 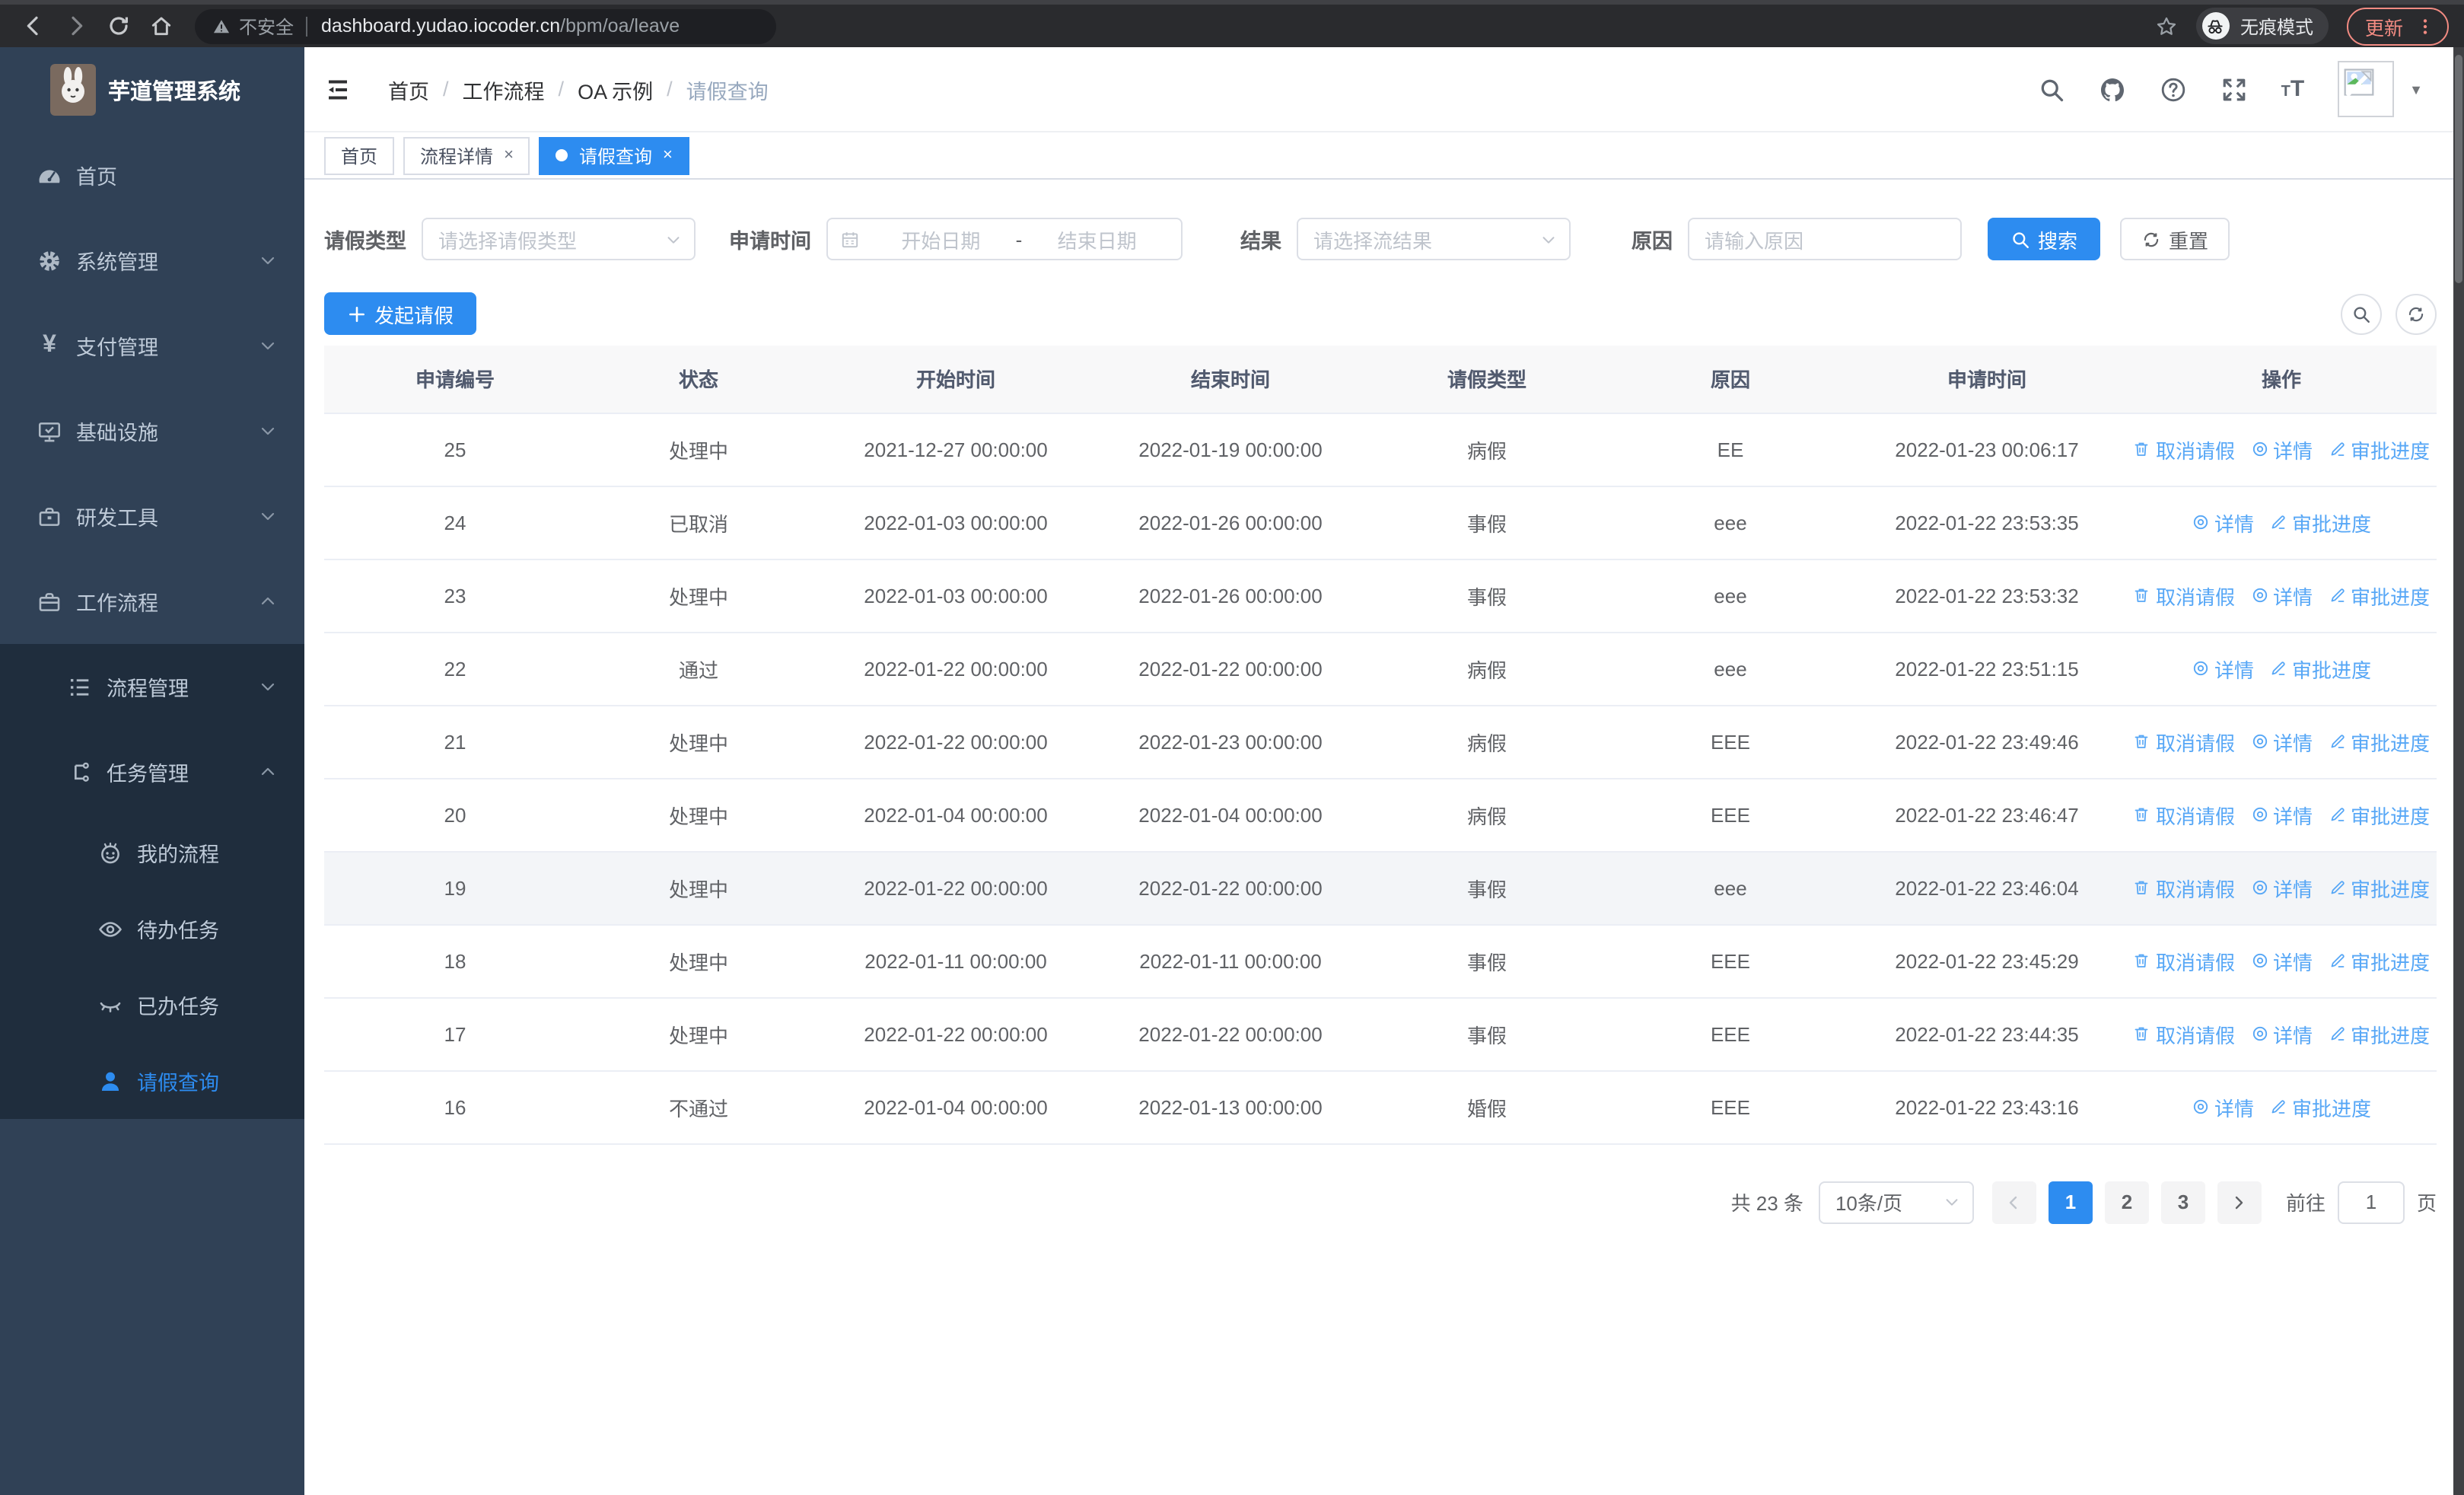 I want to click on breadcrumb-item: OA 示例, so click(x=616, y=92).